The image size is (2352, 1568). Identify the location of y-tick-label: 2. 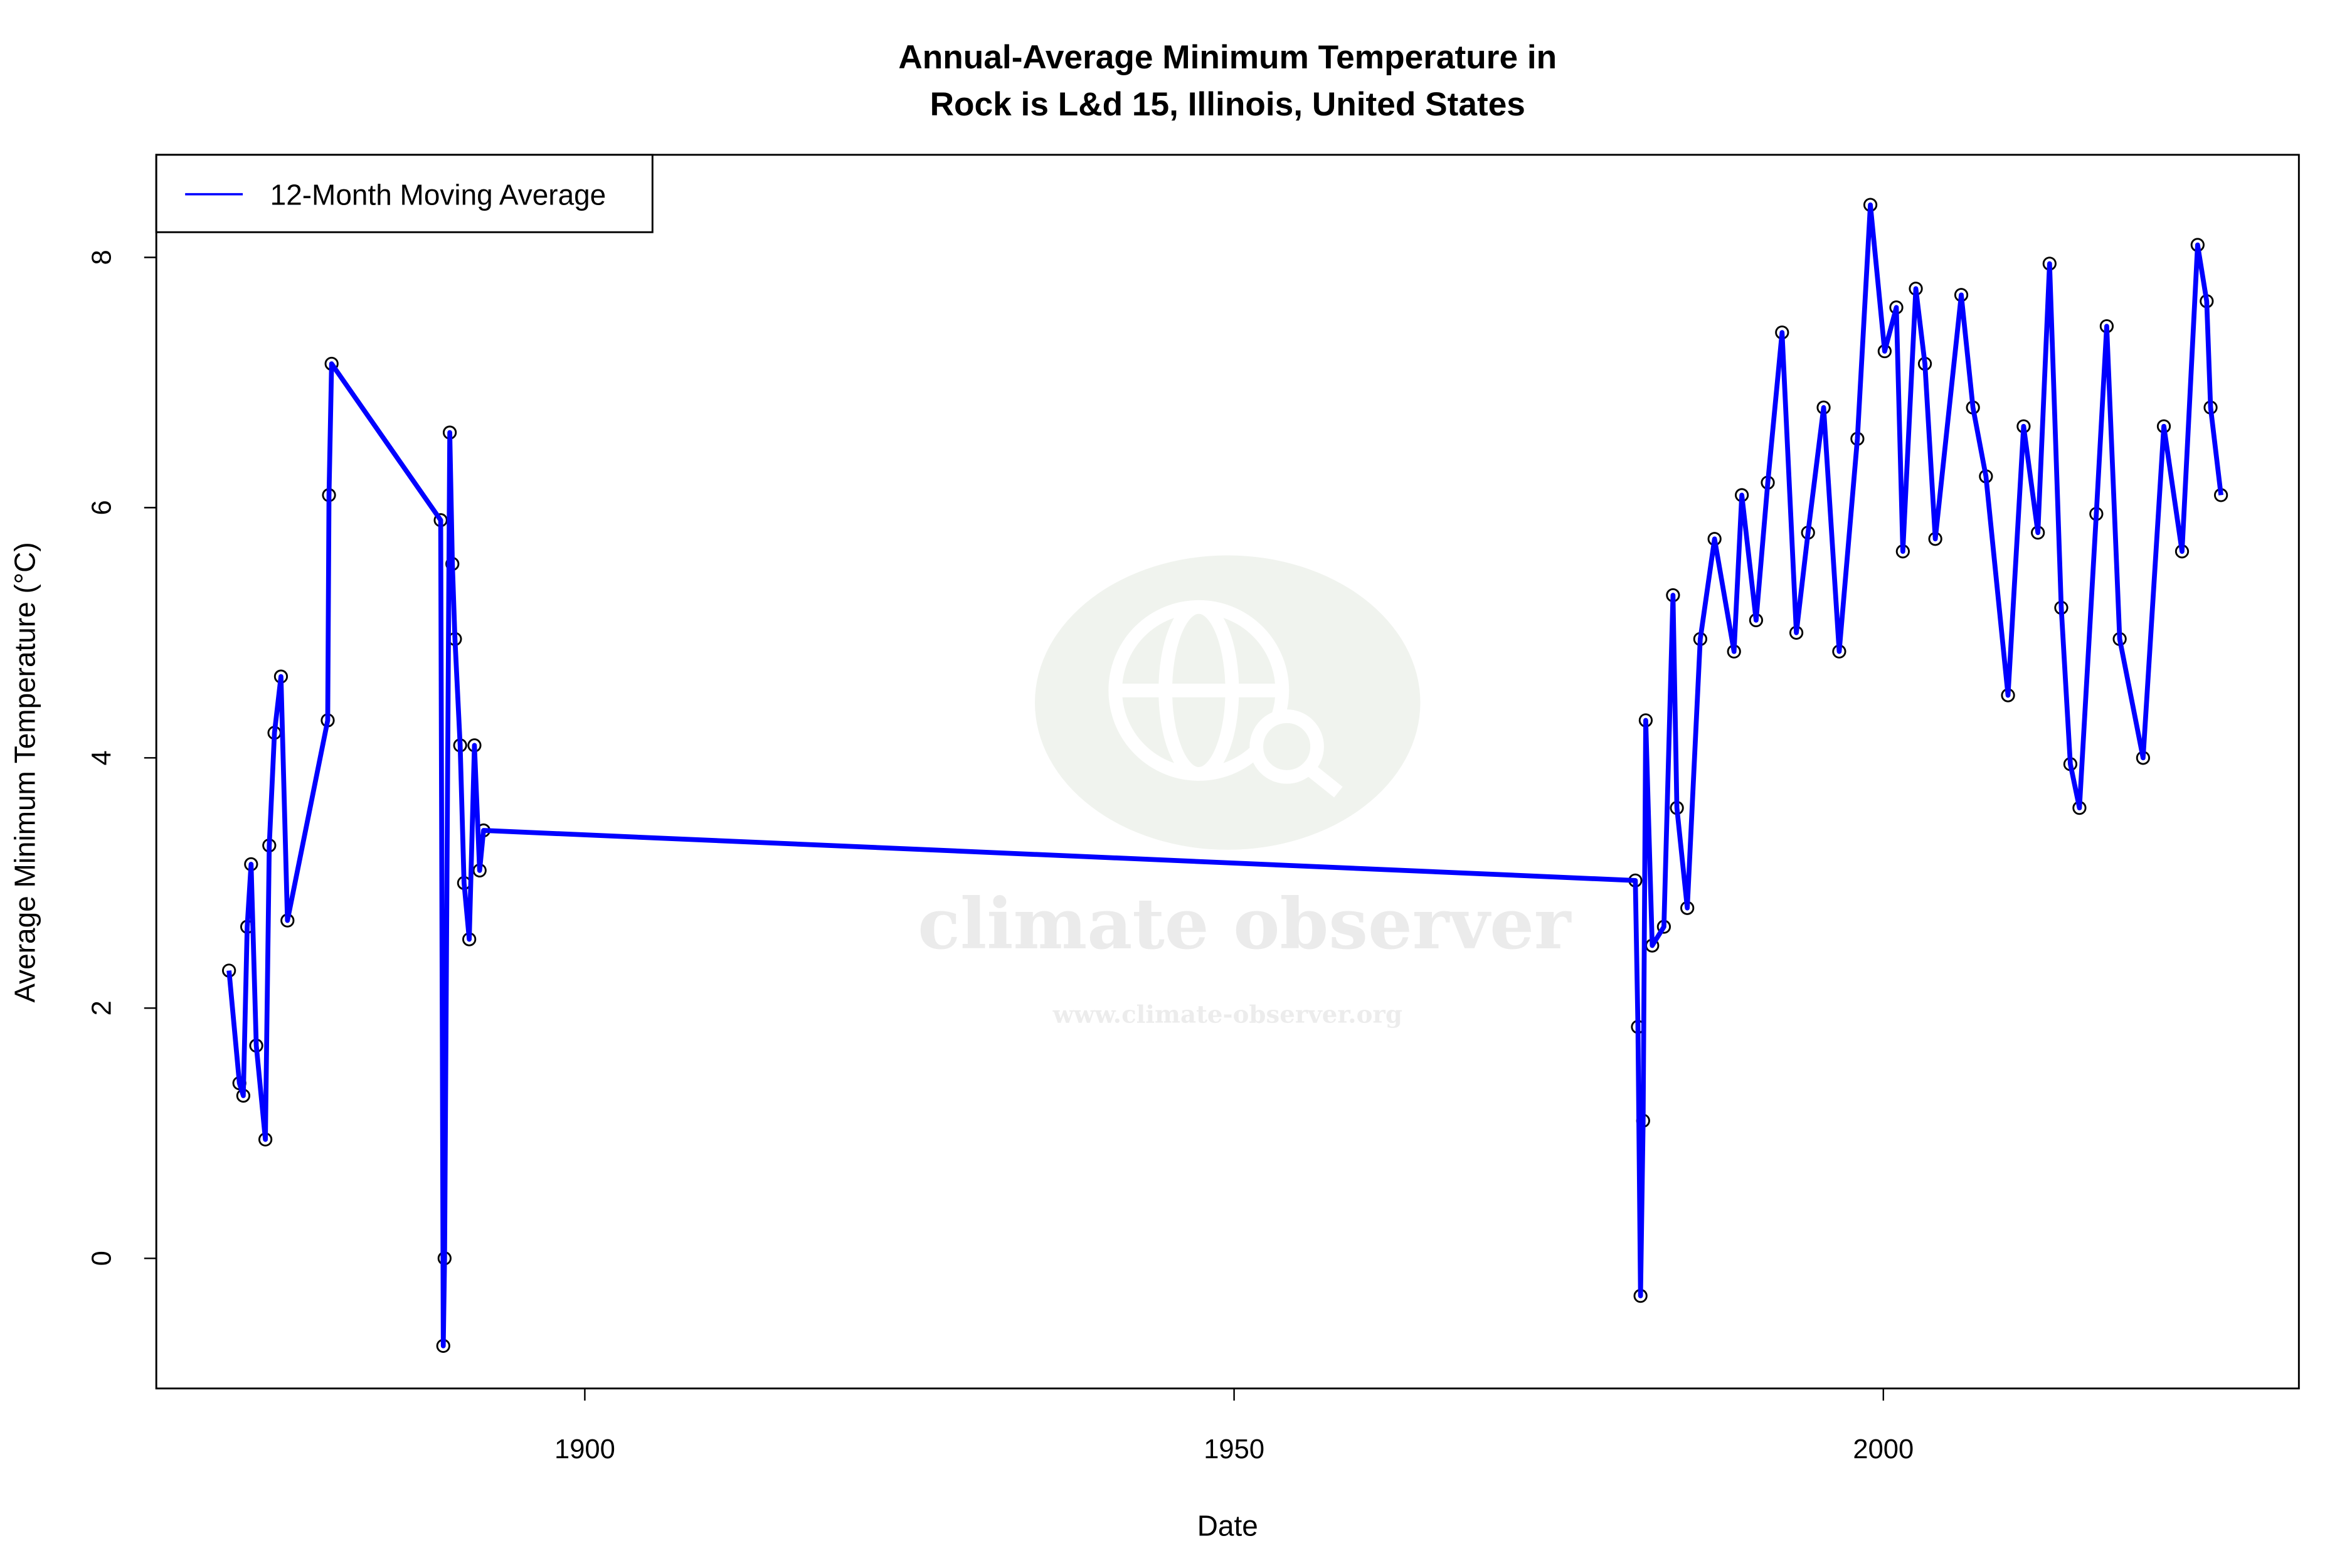
(102, 1007).